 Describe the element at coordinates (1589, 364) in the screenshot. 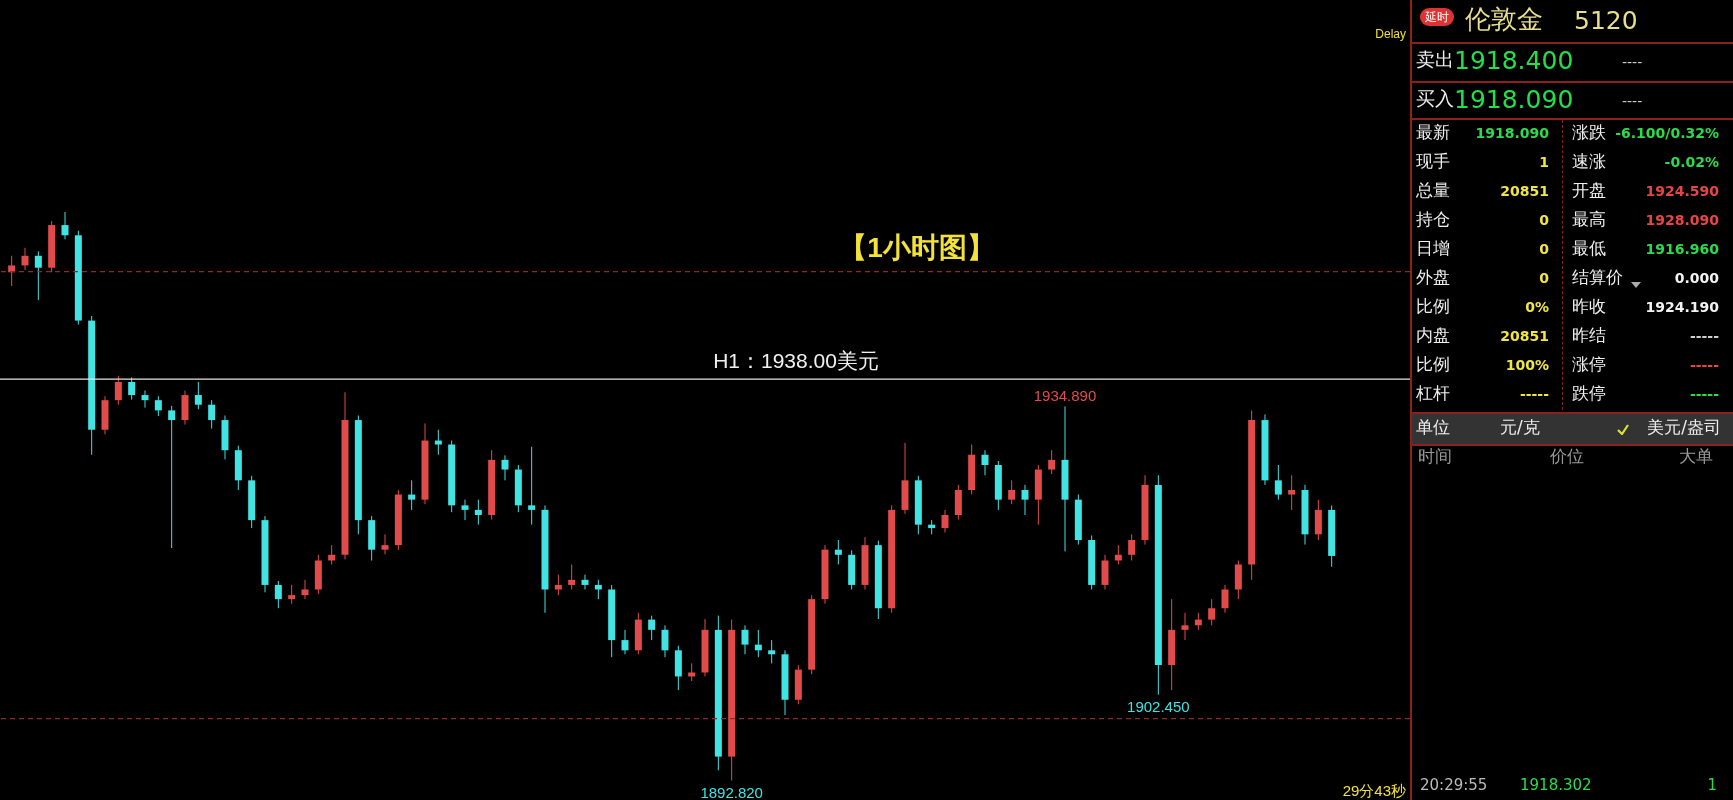

I see `text: 涨停` at that location.